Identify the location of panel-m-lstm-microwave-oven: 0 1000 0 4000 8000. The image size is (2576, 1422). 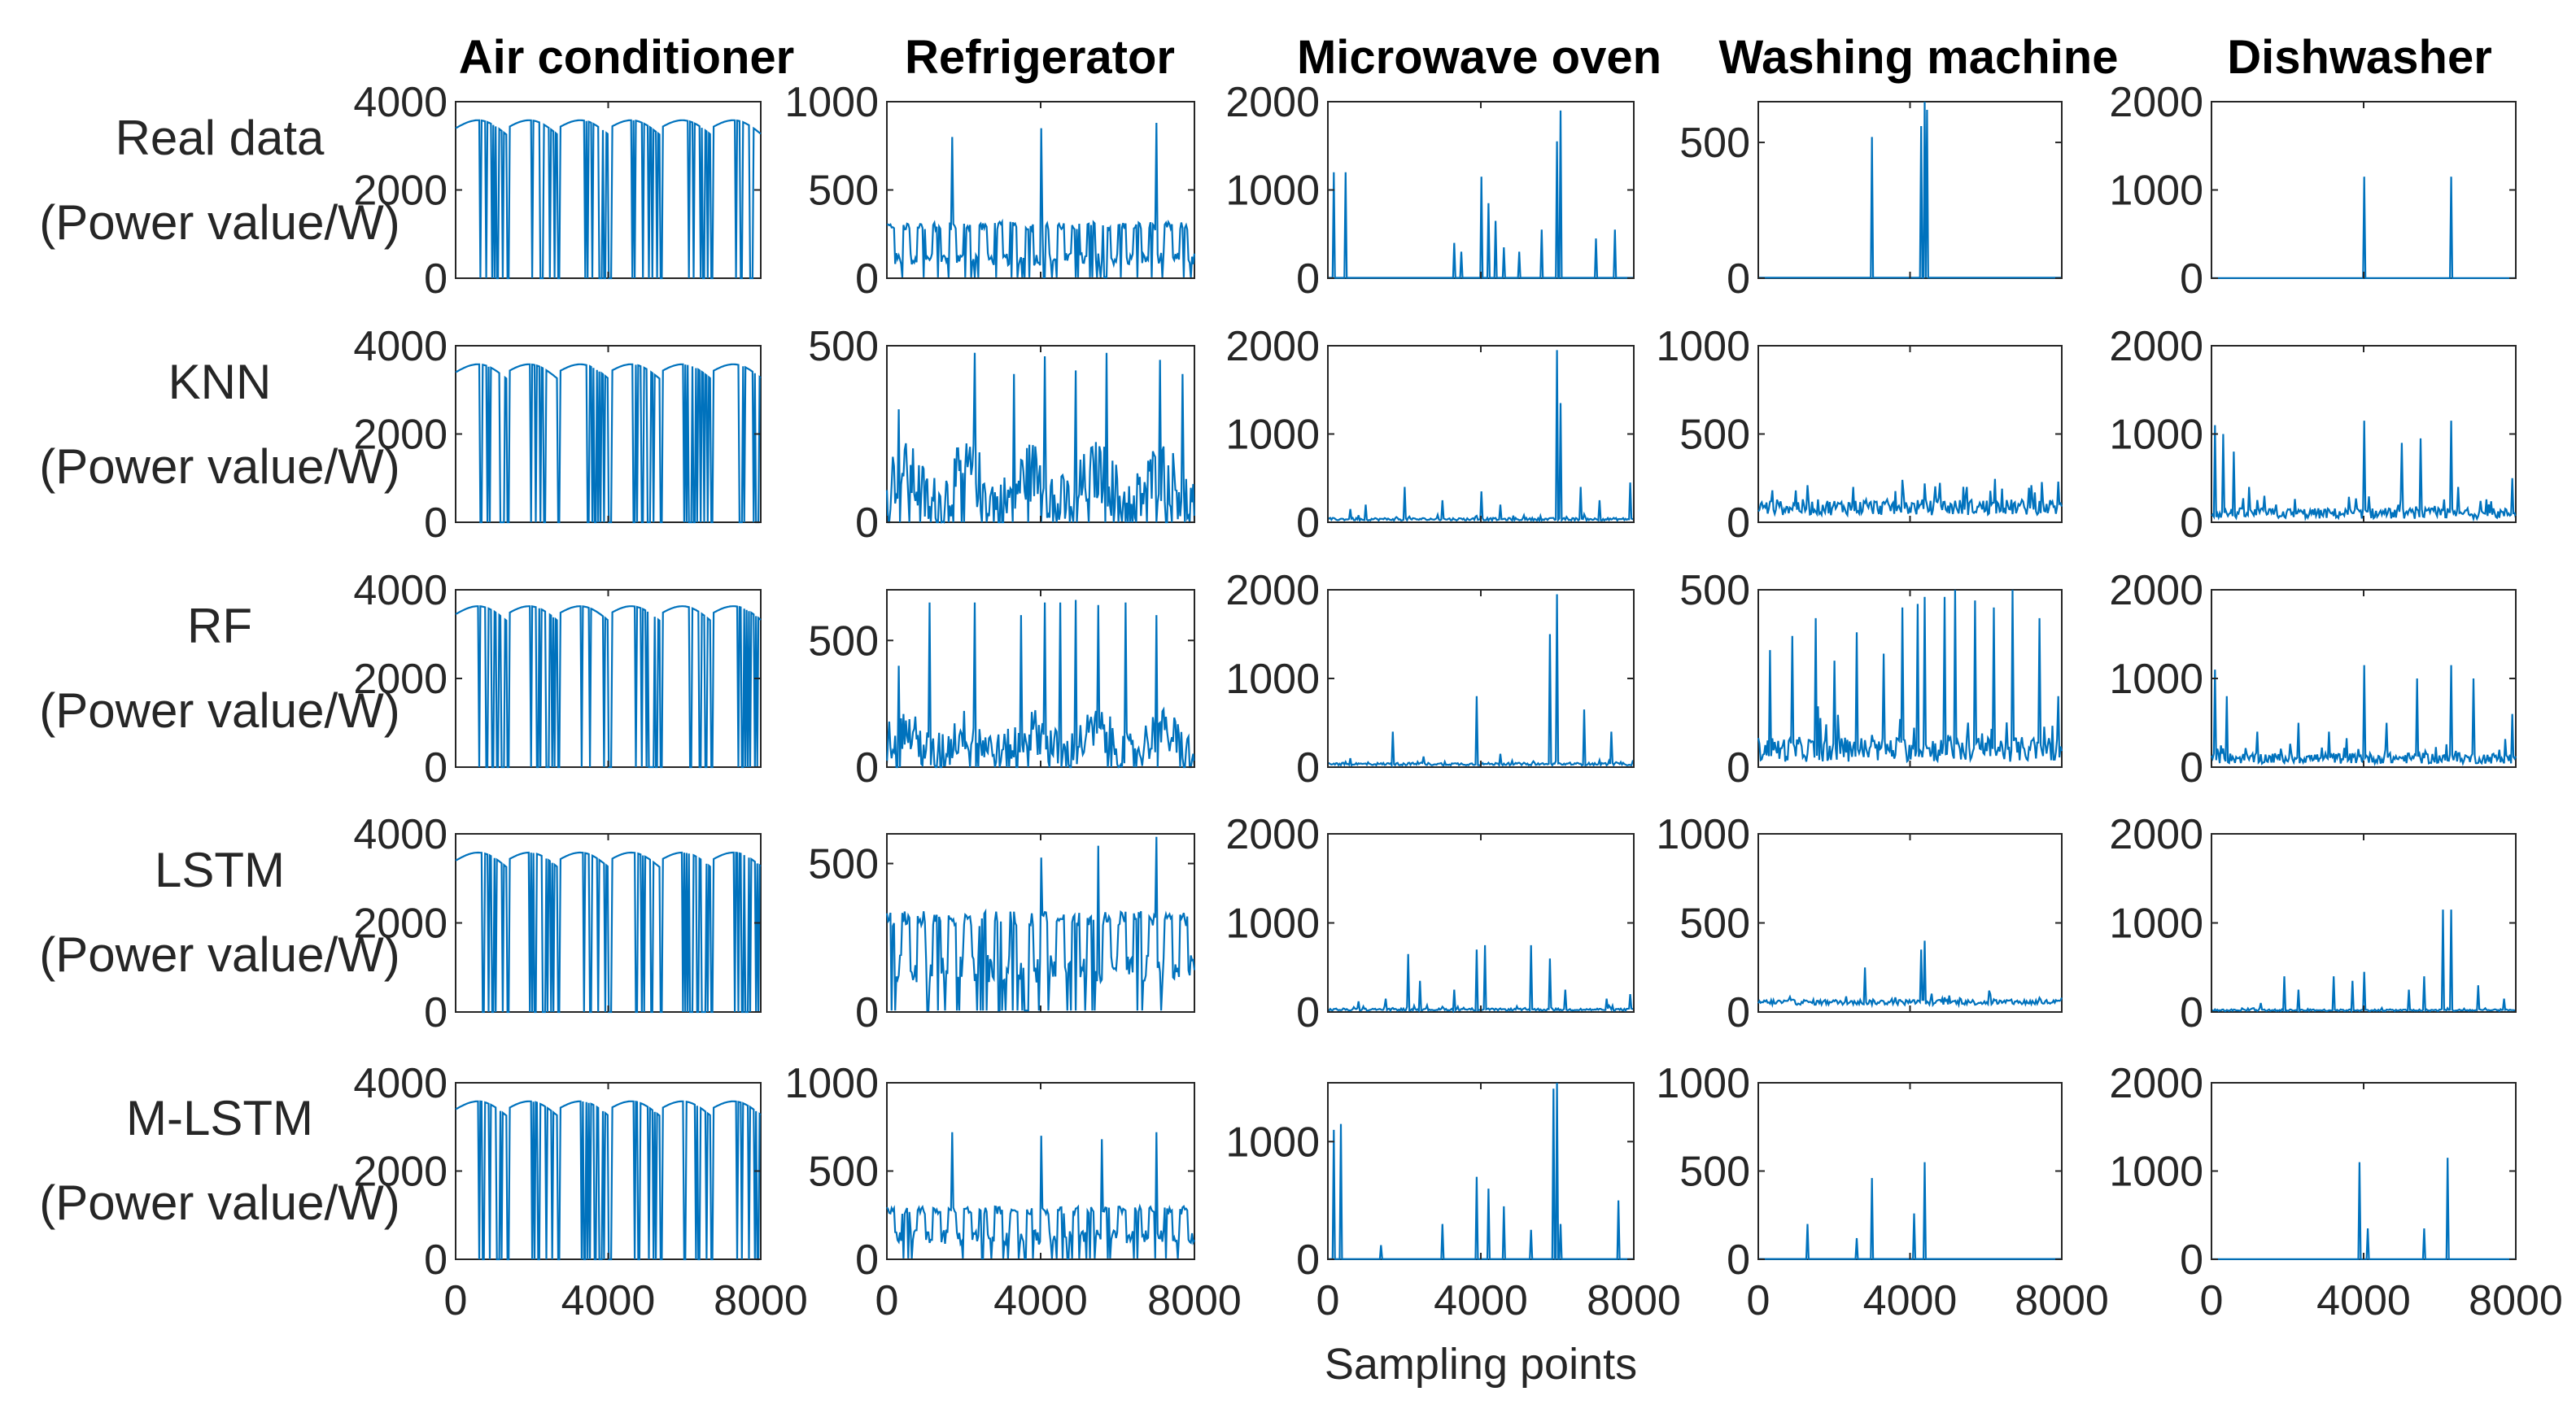
(1453, 1203).